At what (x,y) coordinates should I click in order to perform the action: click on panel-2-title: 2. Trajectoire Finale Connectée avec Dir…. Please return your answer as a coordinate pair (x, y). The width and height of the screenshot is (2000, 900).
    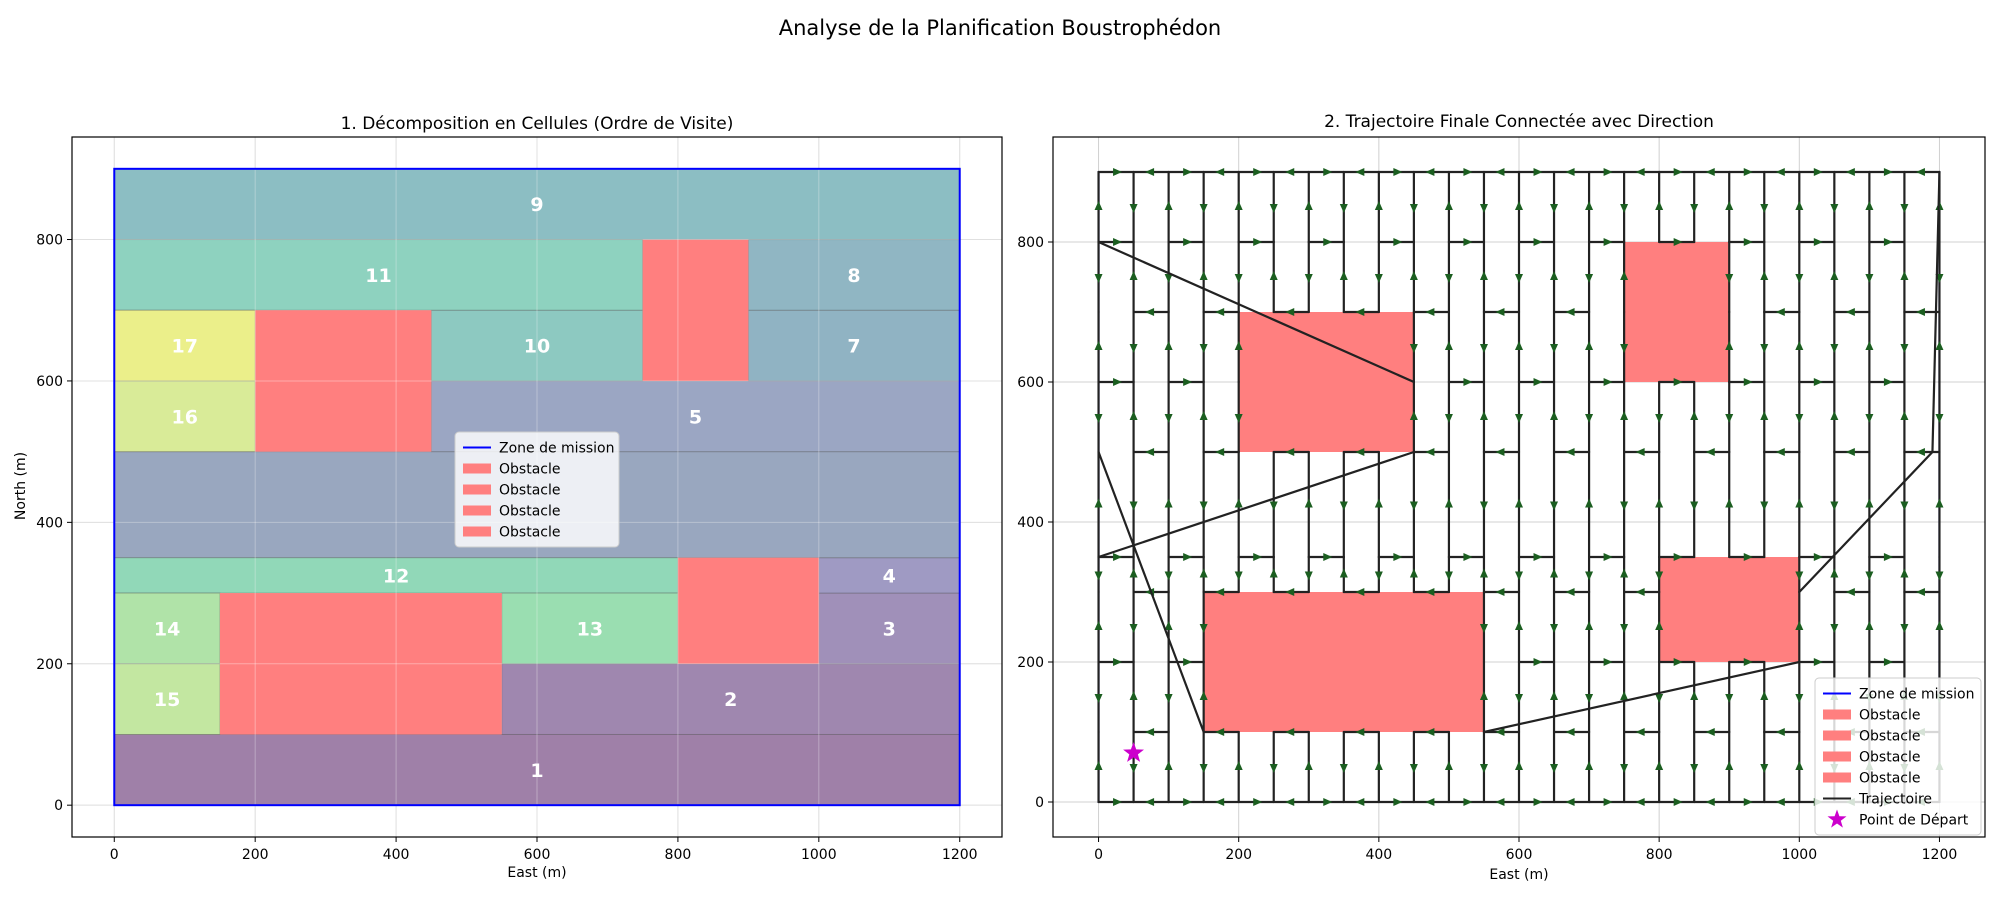
    Looking at the image, I should click on (1519, 122).